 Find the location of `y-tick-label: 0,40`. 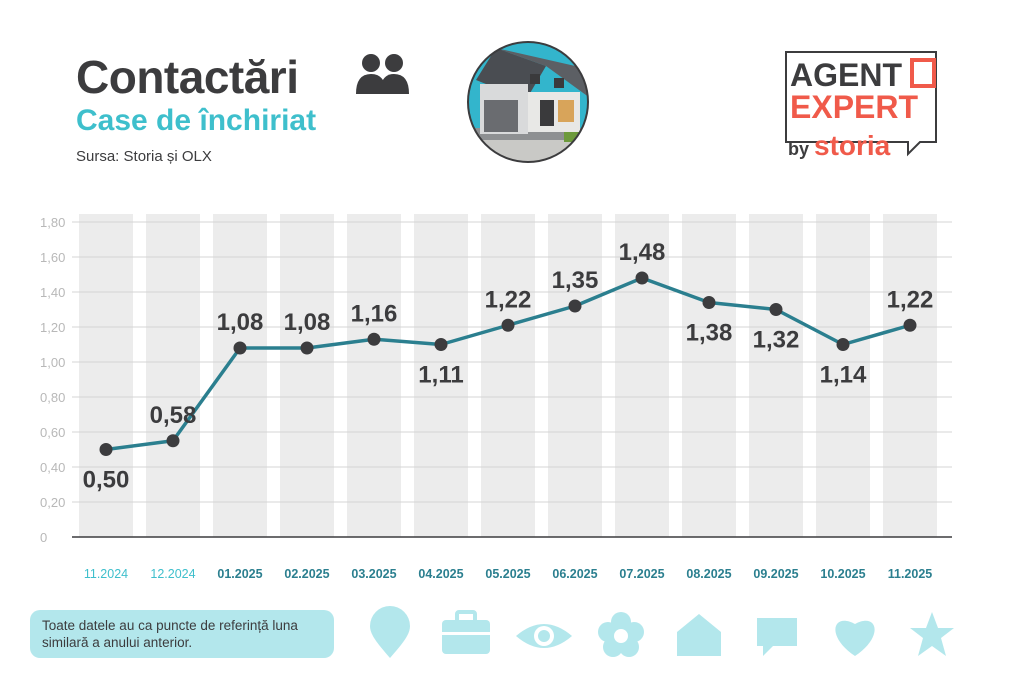

y-tick-label: 0,40 is located at coordinates (52, 467).